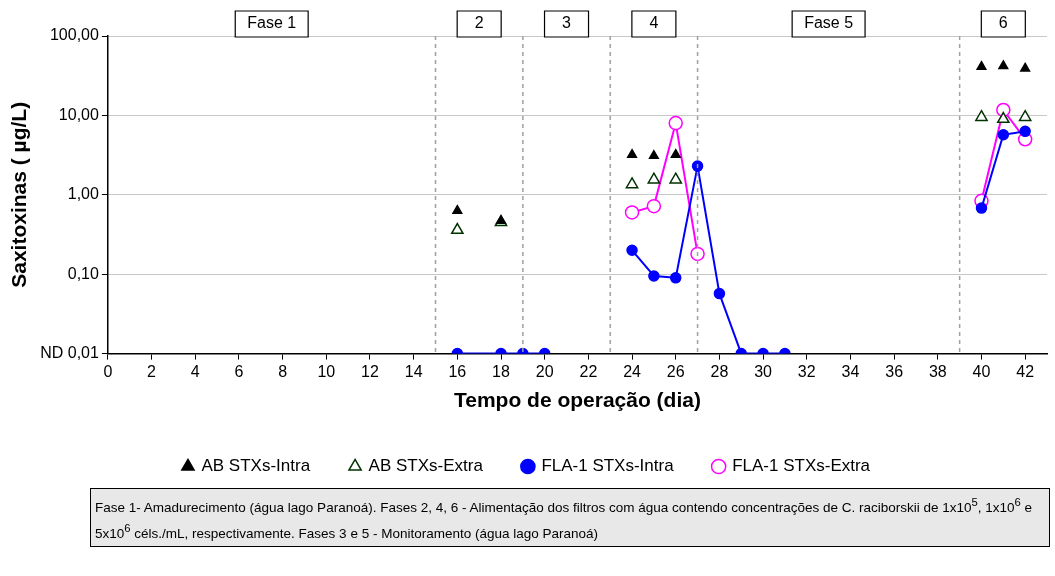 Image resolution: width=1055 pixels, height=576 pixels. What do you see at coordinates (1003, 23) in the screenshot?
I see `text: 6` at bounding box center [1003, 23].